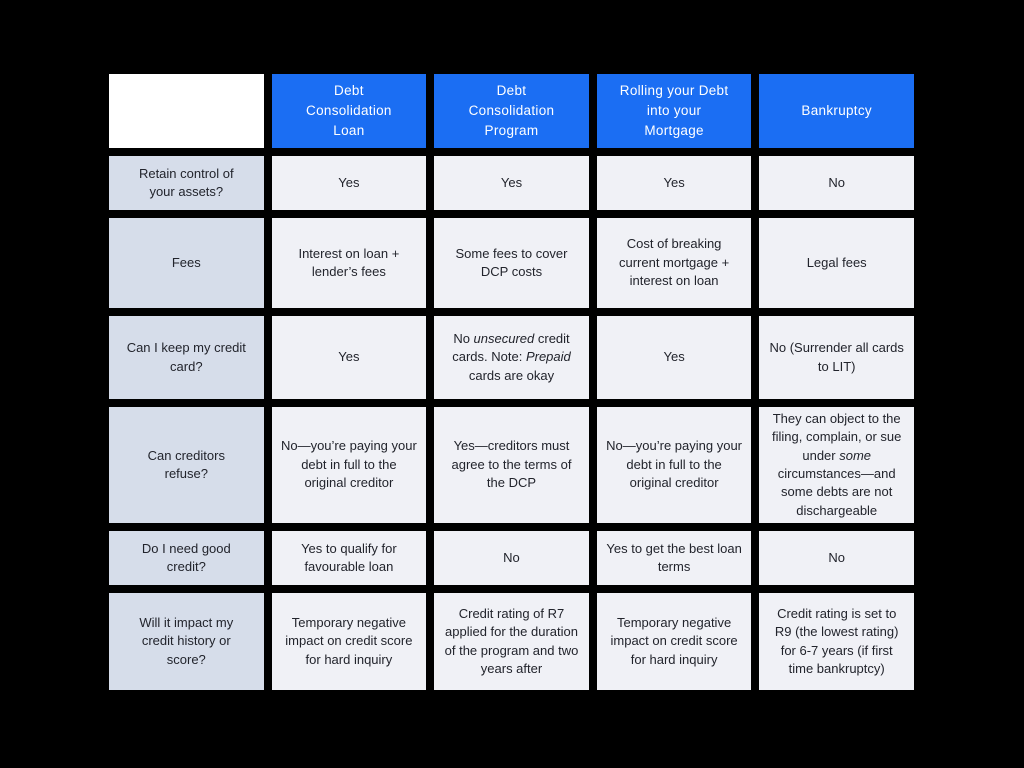 This screenshot has width=1024, height=768. Describe the element at coordinates (511, 111) in the screenshot. I see `column-header-debt-consolidation-program: Debt Consolidation Program` at that location.